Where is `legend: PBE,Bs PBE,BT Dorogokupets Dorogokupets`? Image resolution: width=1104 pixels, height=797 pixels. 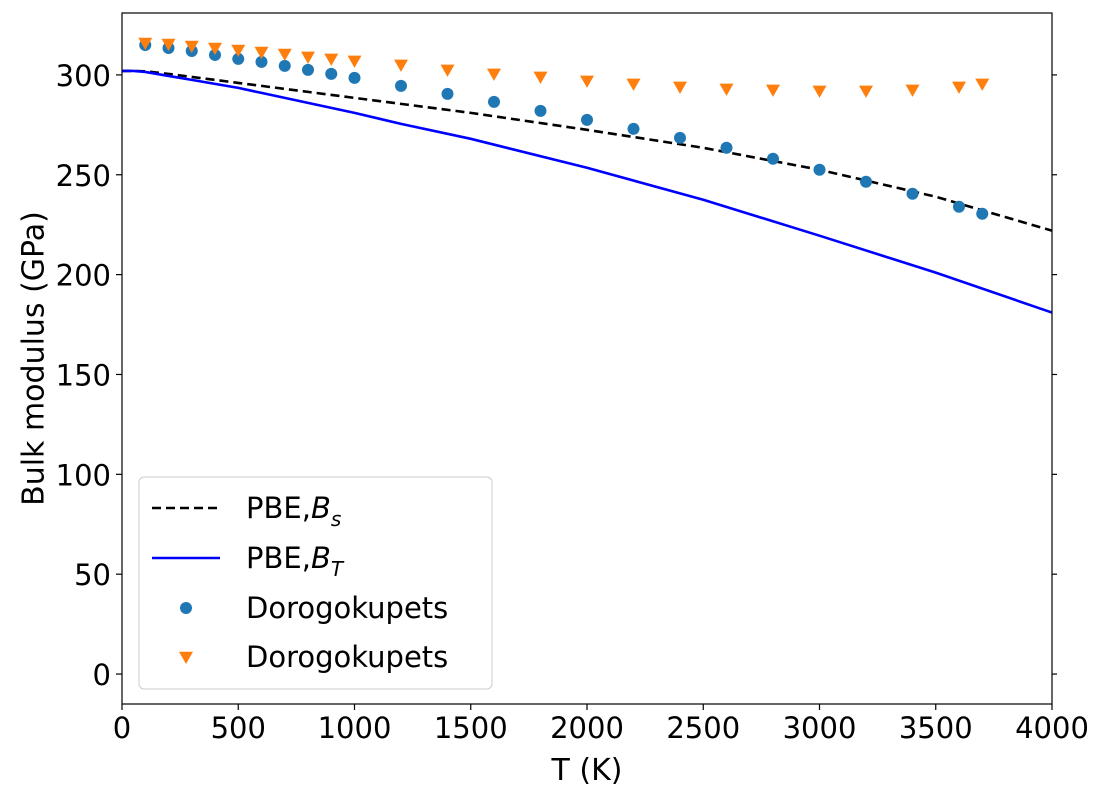 legend: PBE,Bs PBE,BT Dorogokupets Dorogokupets is located at coordinates (315, 583).